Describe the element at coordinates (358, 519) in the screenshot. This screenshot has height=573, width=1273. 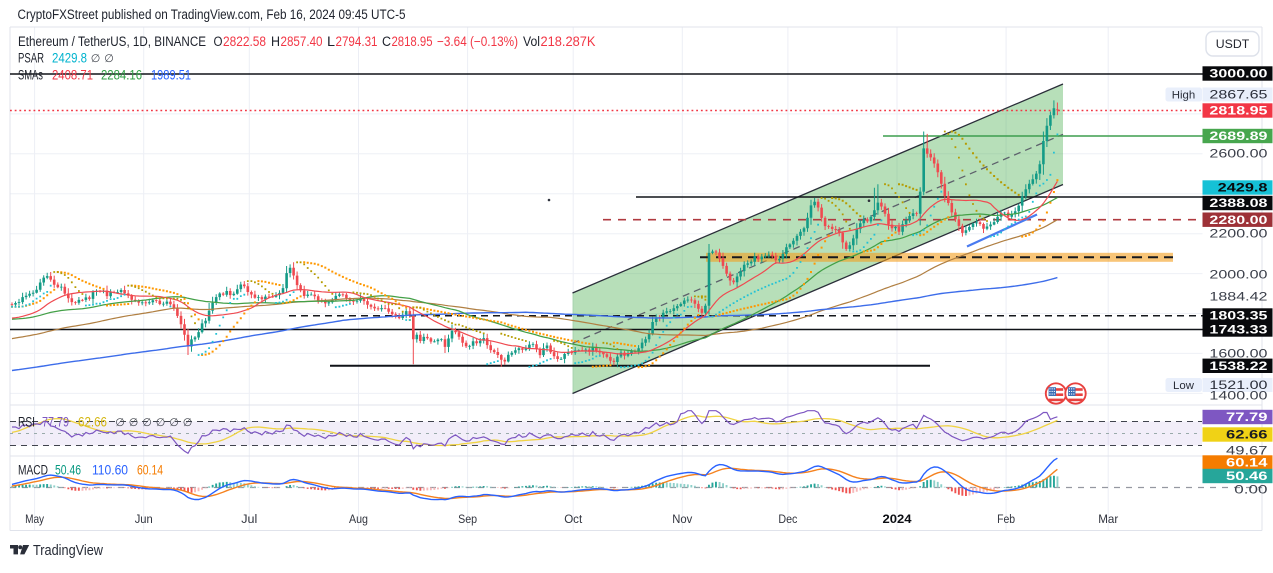
I see `svg-text: Aug` at that location.